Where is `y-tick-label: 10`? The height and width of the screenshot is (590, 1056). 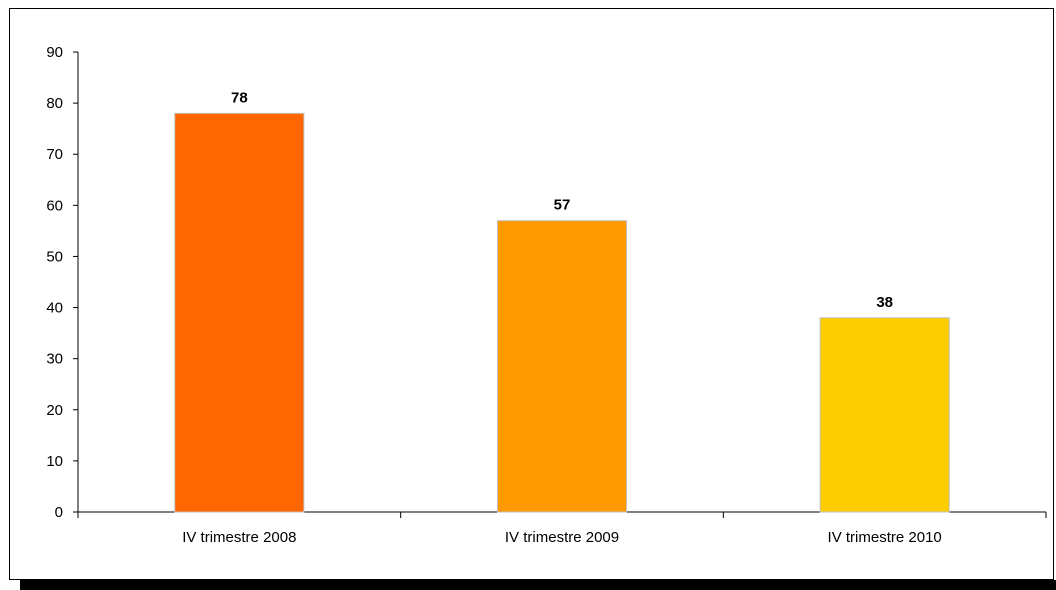 y-tick-label: 10 is located at coordinates (54, 461).